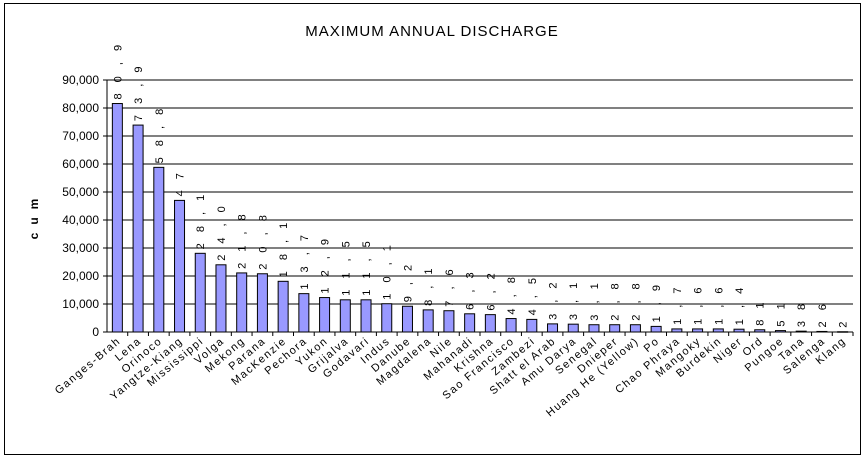 This screenshot has width=867, height=460. Describe the element at coordinates (80, 136) in the screenshot. I see `y-tick-label: 70,000` at that location.